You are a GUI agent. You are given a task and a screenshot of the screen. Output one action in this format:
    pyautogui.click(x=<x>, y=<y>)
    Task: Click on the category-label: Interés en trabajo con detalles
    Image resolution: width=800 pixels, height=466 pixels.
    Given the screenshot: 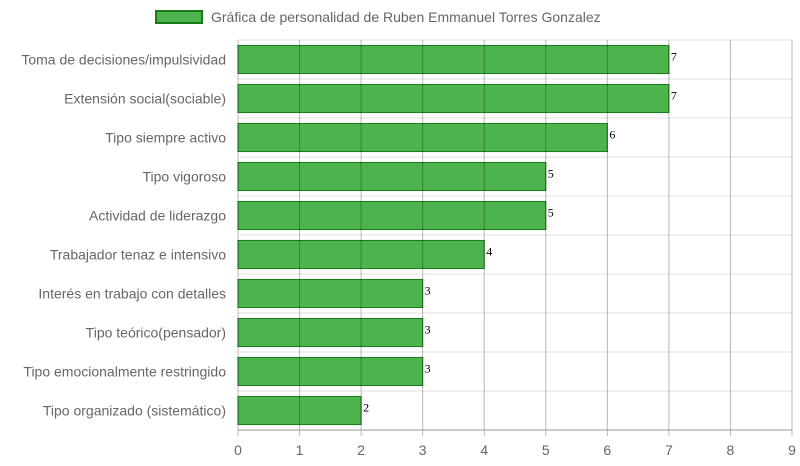 What is the action you would take?
    pyautogui.click(x=132, y=294)
    